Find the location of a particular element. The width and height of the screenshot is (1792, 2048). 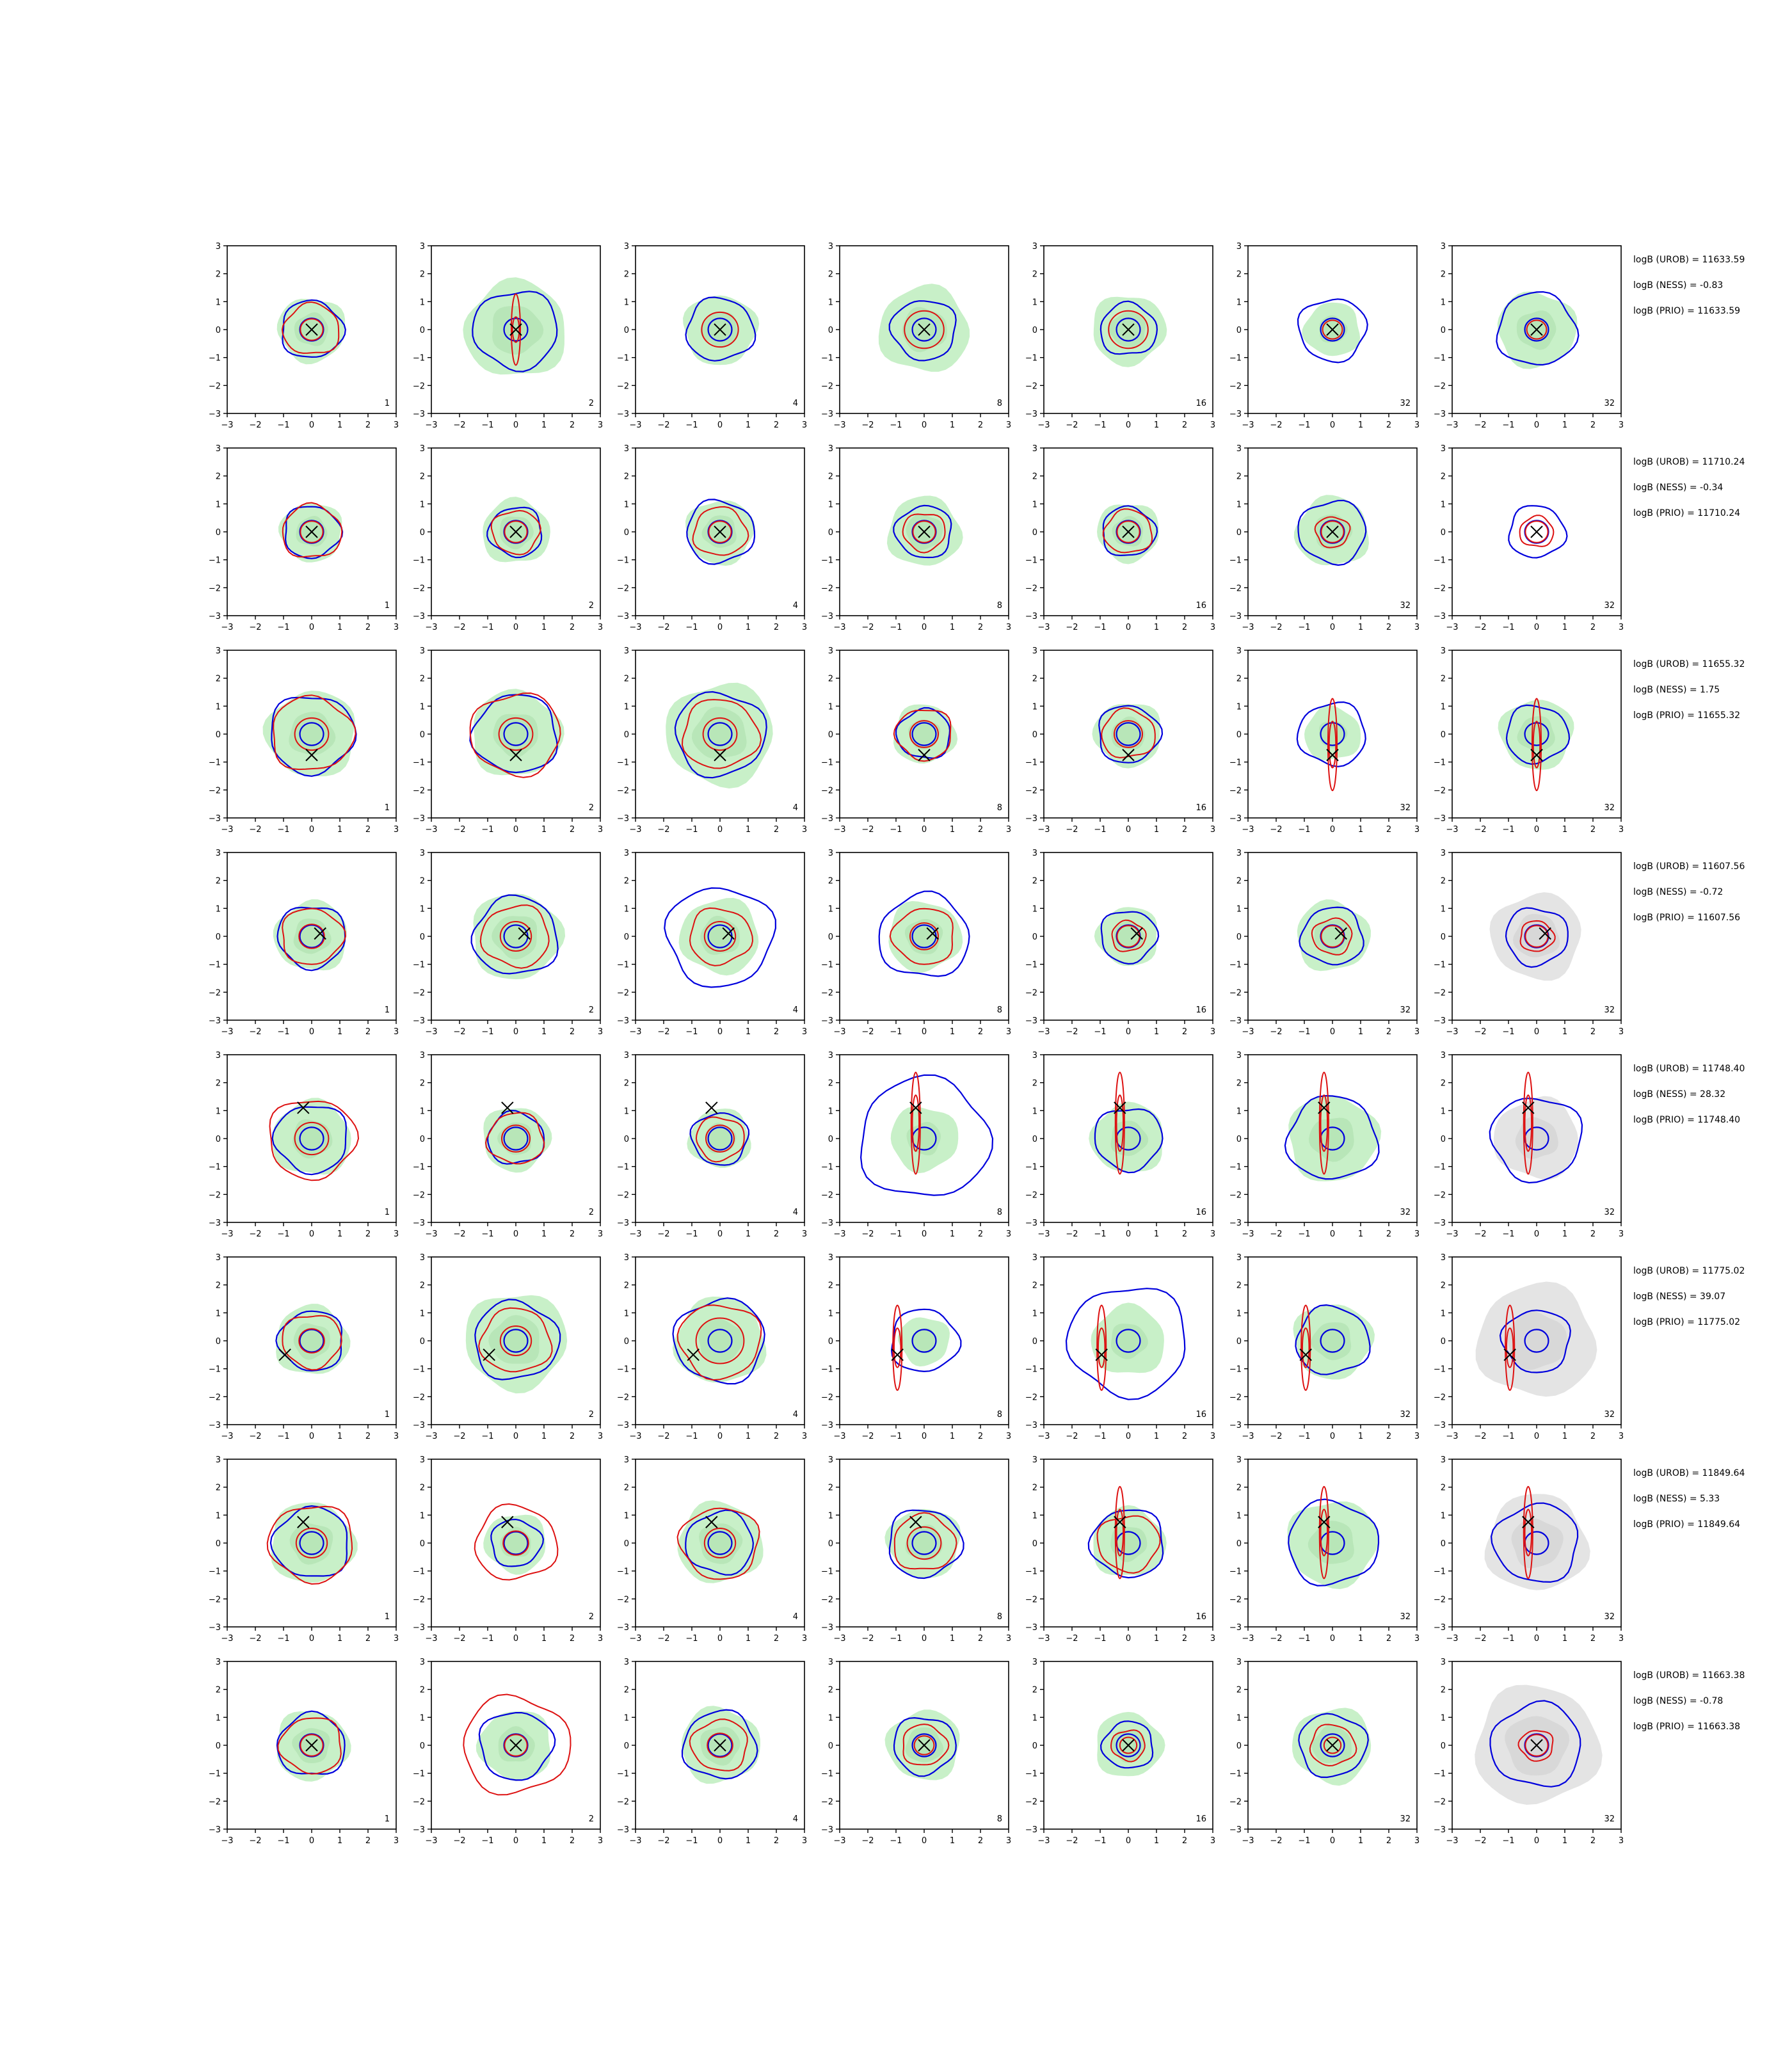

panel-r1-c1: −3 −2 −1 0 1 2 3 3 2 1 0 −1 −2 −3 1 is located at coordinates (304, 336).